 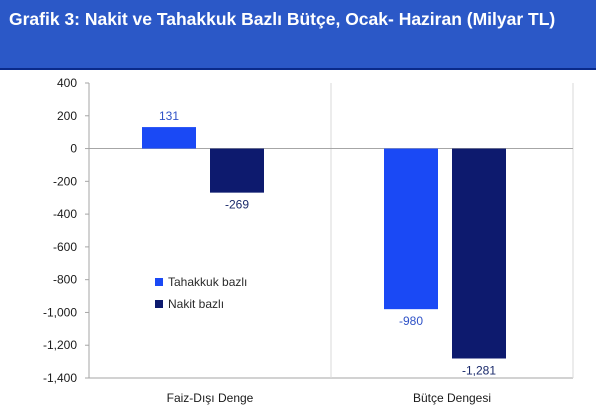 I want to click on y-tick-label: 200, so click(x=67, y=116).